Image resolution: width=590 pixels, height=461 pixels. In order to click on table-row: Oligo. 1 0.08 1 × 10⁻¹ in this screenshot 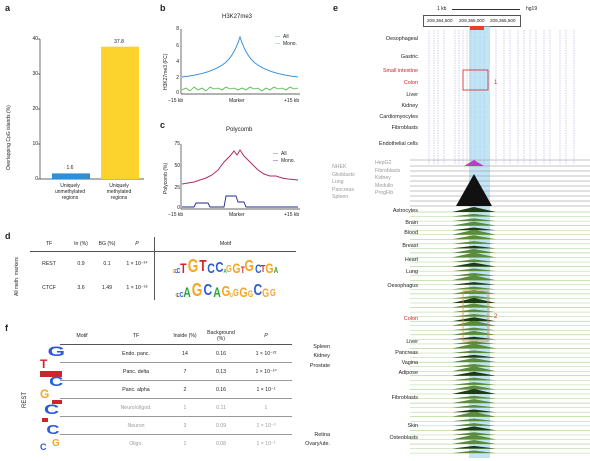, I will do `click(176, 444)`.